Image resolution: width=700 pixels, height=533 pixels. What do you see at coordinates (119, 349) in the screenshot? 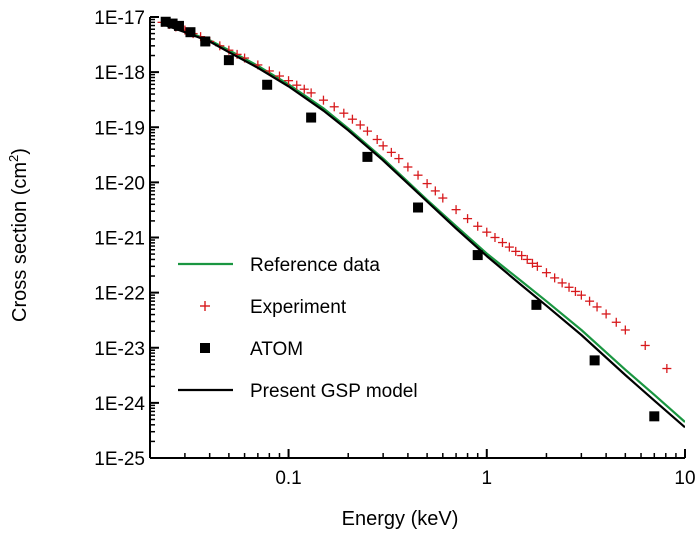
I see `y-tick-label: 1E-23` at bounding box center [119, 349].